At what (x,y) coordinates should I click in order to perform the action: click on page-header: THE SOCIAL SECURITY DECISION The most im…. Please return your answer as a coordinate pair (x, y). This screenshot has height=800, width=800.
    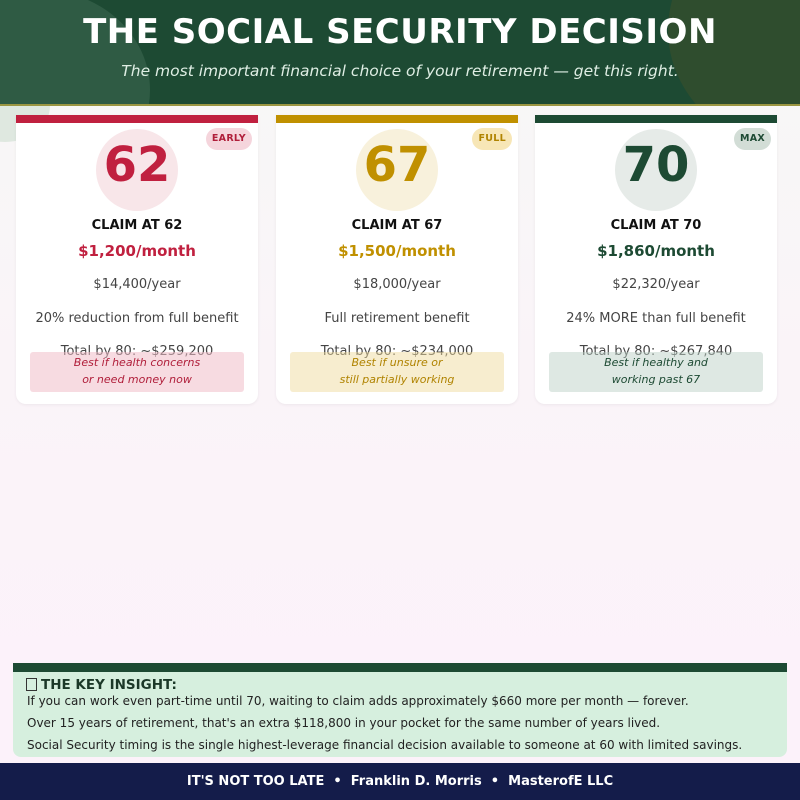
    Looking at the image, I should click on (400, 53).